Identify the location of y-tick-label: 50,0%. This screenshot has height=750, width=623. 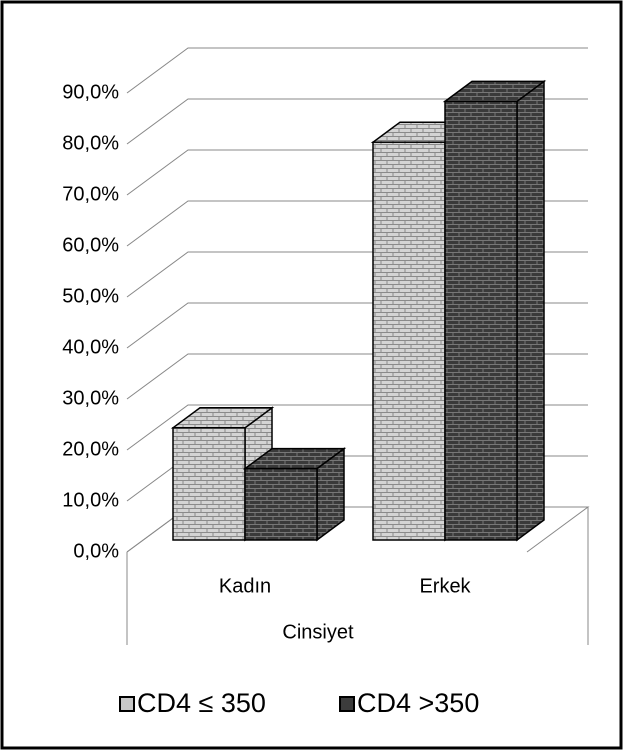
(90, 296).